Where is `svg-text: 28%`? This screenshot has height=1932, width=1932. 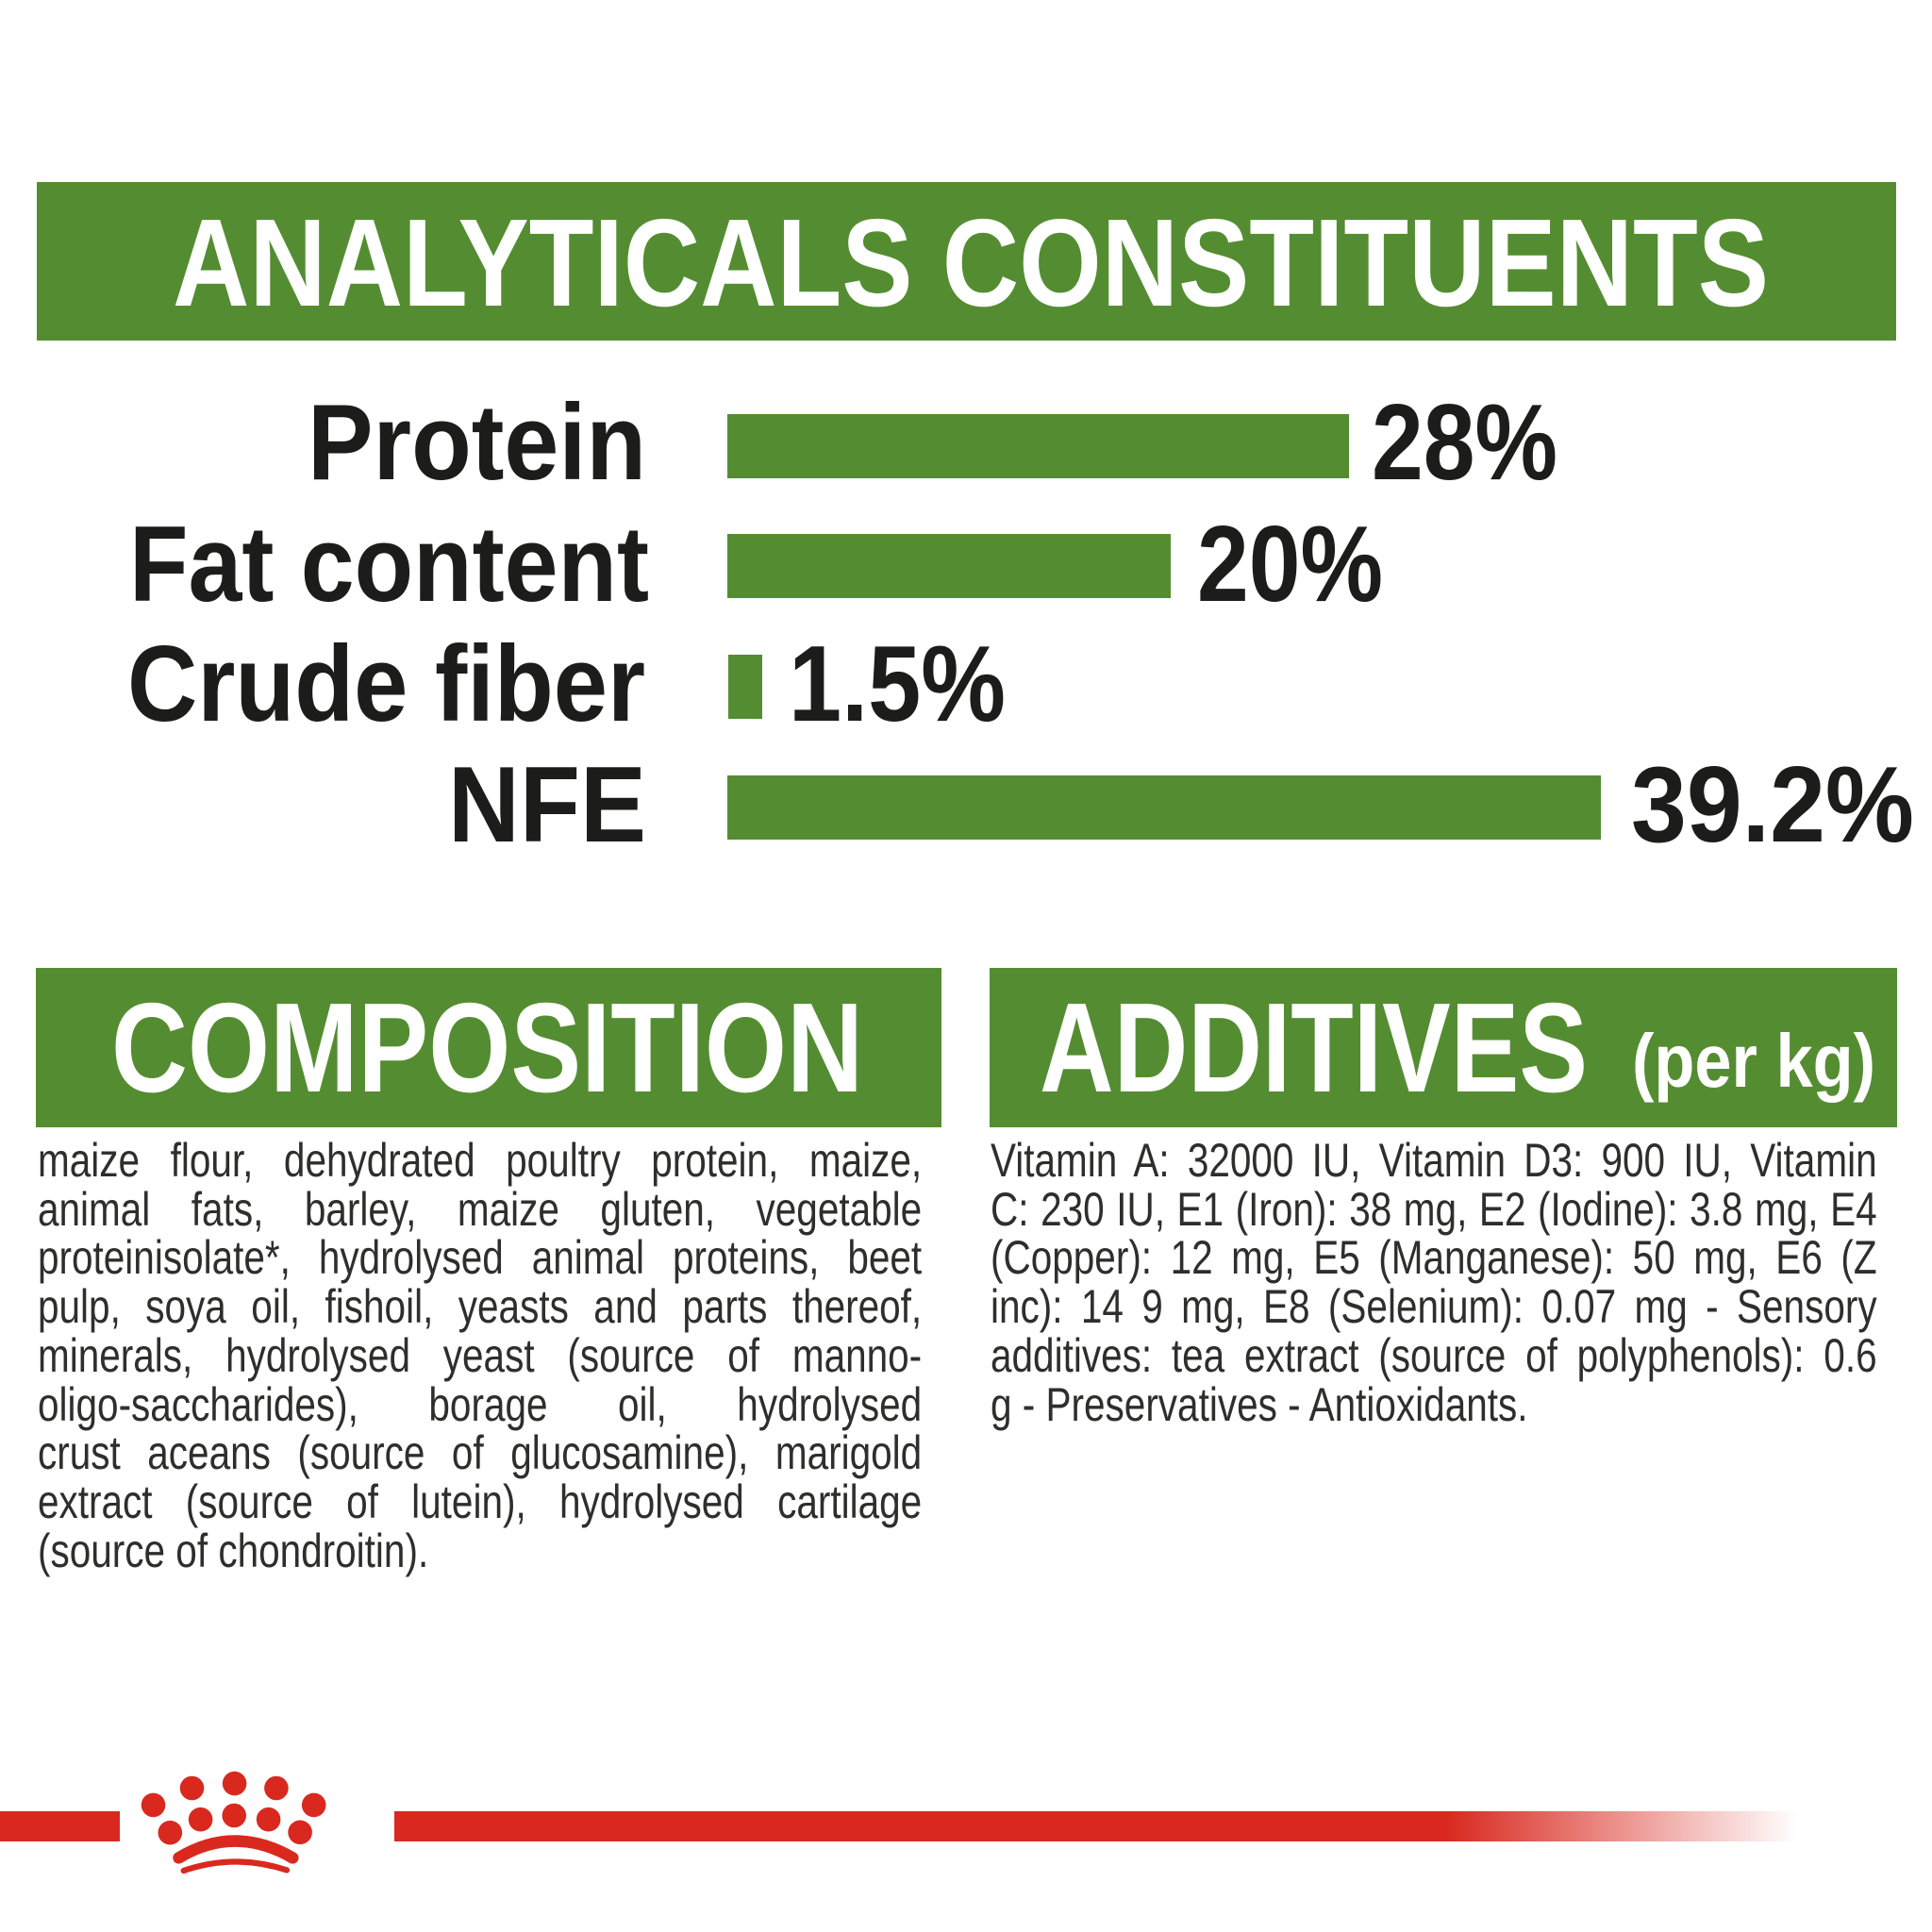 svg-text: 28% is located at coordinates (1464, 443).